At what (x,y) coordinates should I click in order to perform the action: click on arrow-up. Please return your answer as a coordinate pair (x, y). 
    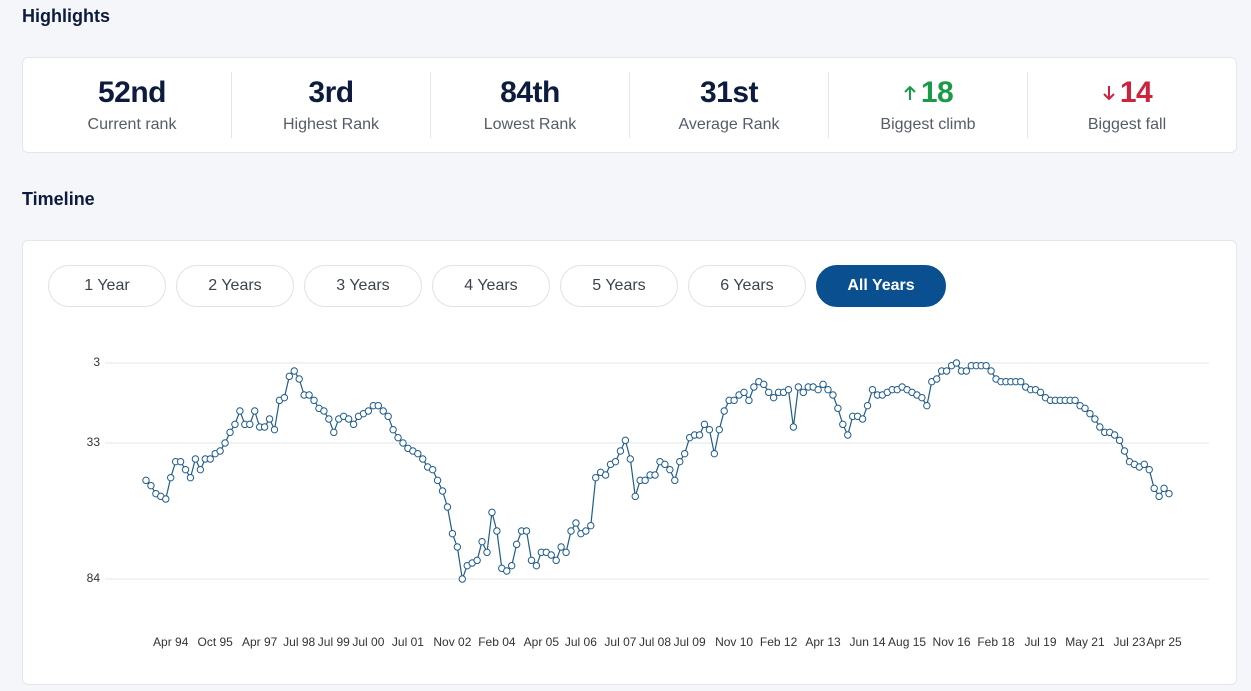
    Looking at the image, I should click on (910, 92).